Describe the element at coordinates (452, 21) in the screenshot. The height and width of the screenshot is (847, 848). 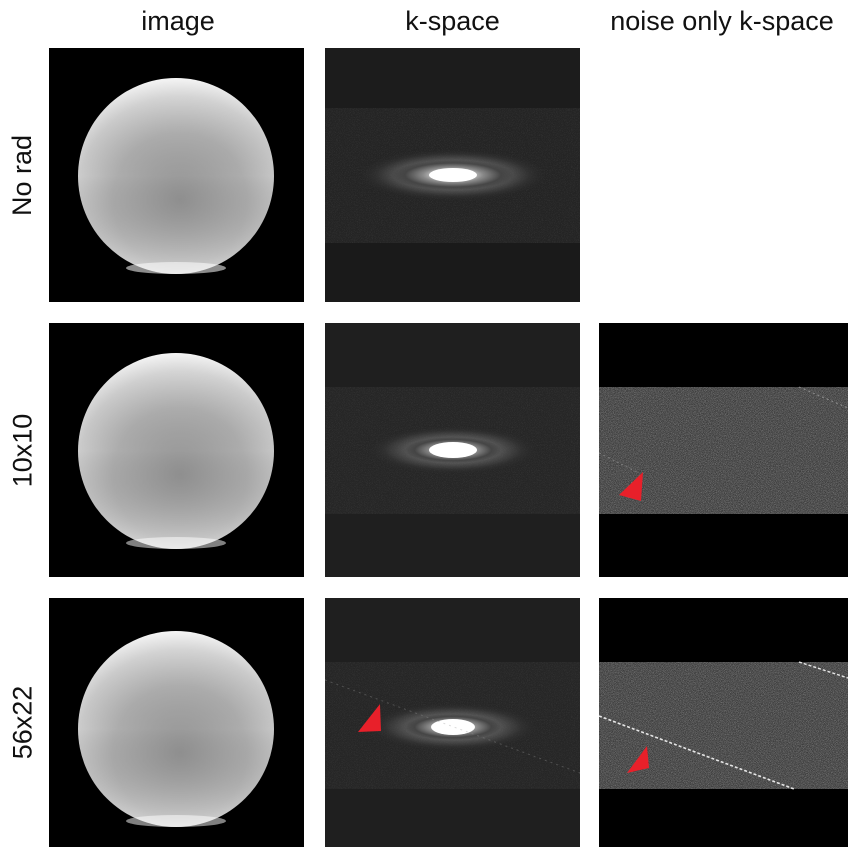
I see `column-header-kspace: k-space` at that location.